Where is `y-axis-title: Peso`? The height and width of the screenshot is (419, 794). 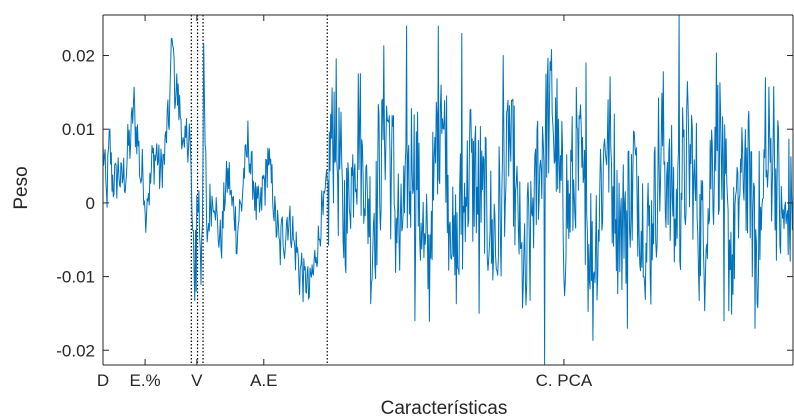 y-axis-title: Peso is located at coordinates (21, 187).